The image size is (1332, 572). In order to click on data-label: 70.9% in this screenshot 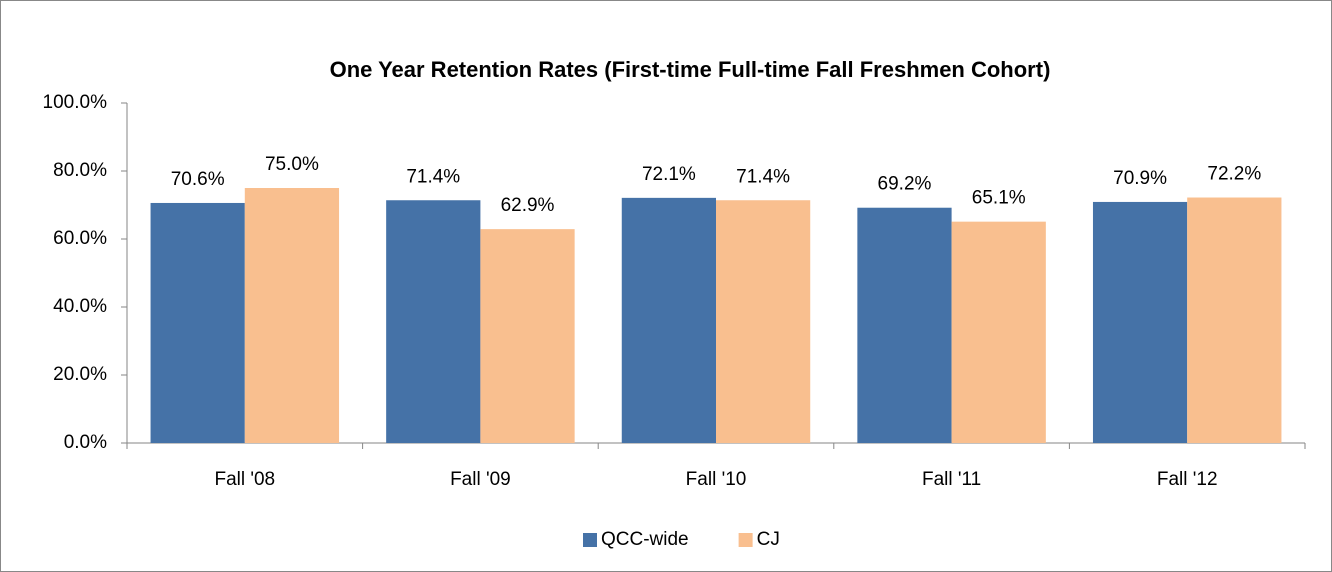, I will do `click(1140, 178)`.